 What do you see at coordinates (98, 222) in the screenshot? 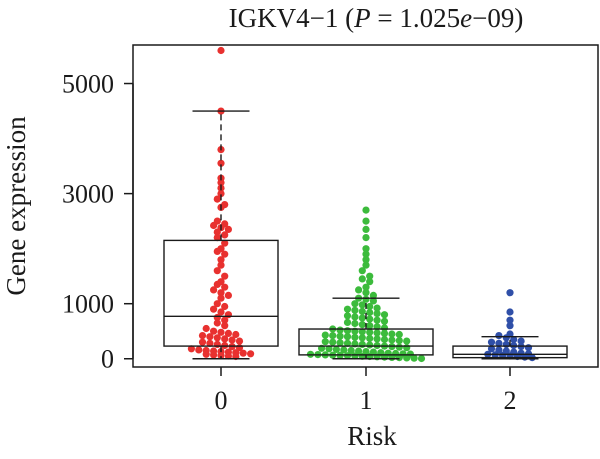
I see `y-axis: 0 1000 3000 5000` at bounding box center [98, 222].